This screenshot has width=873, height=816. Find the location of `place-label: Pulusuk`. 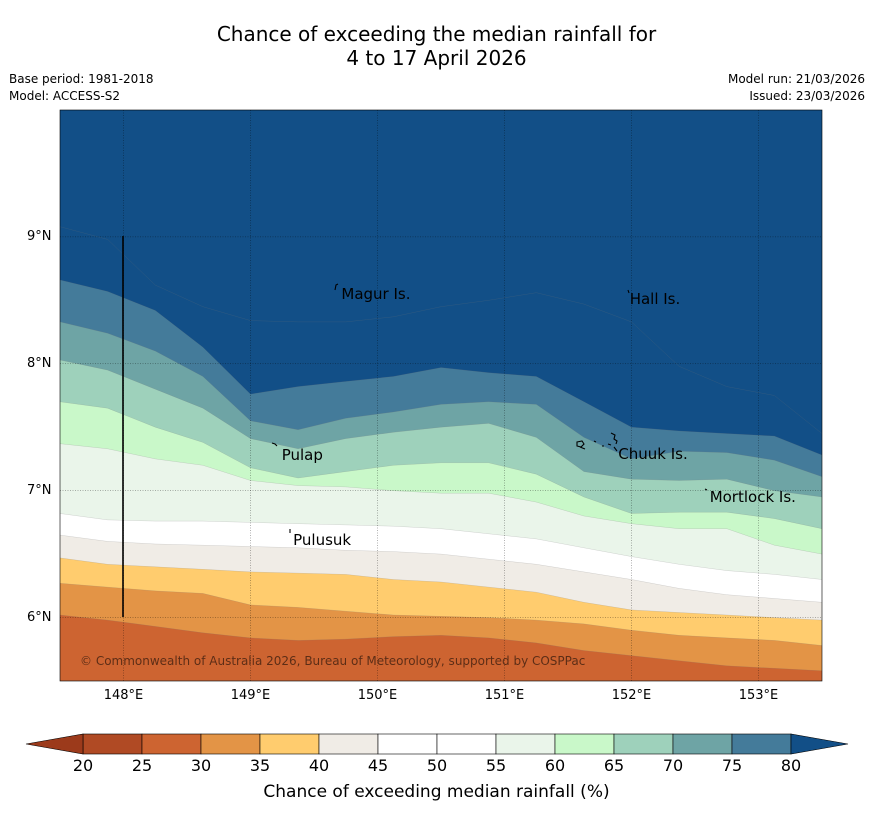

place-label: Pulusuk is located at coordinates (322, 540).